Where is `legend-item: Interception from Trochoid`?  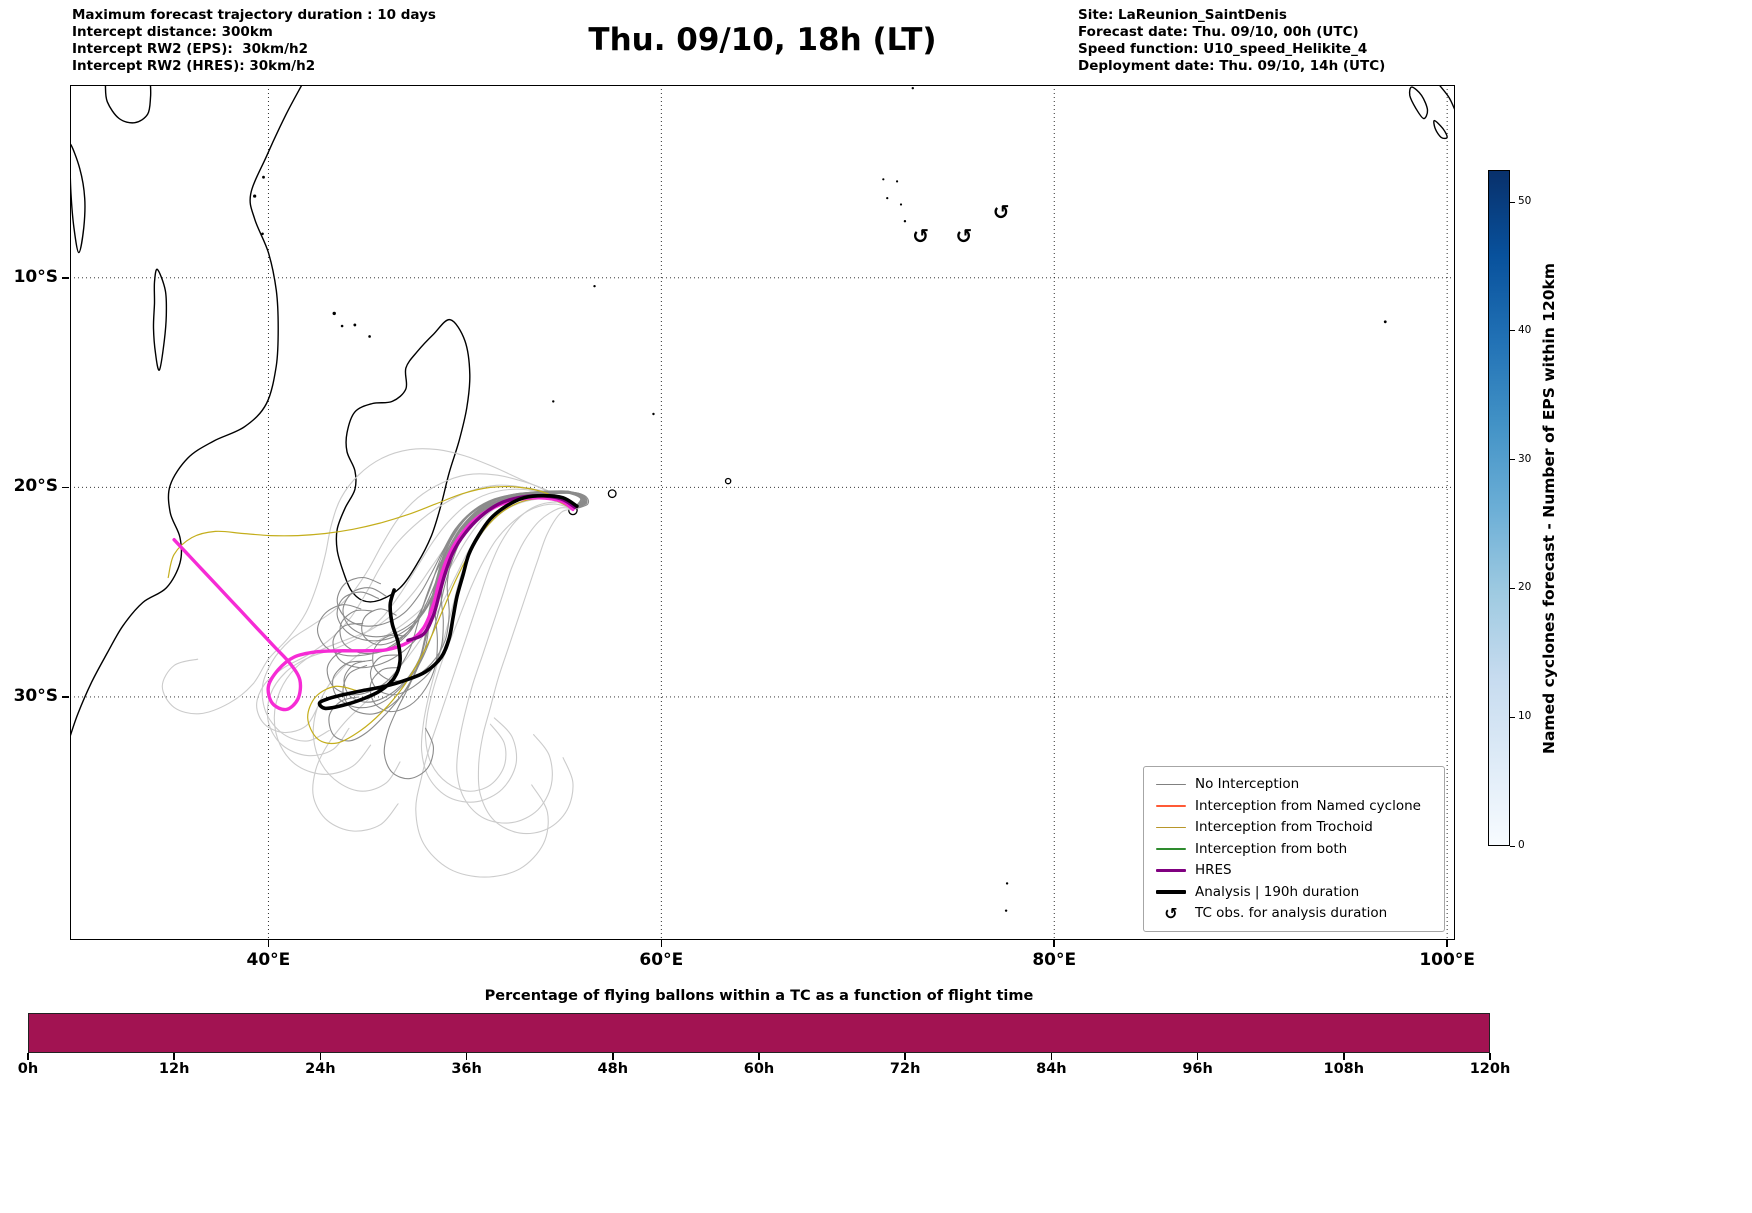 legend-item: Interception from Trochoid is located at coordinates (1294, 828).